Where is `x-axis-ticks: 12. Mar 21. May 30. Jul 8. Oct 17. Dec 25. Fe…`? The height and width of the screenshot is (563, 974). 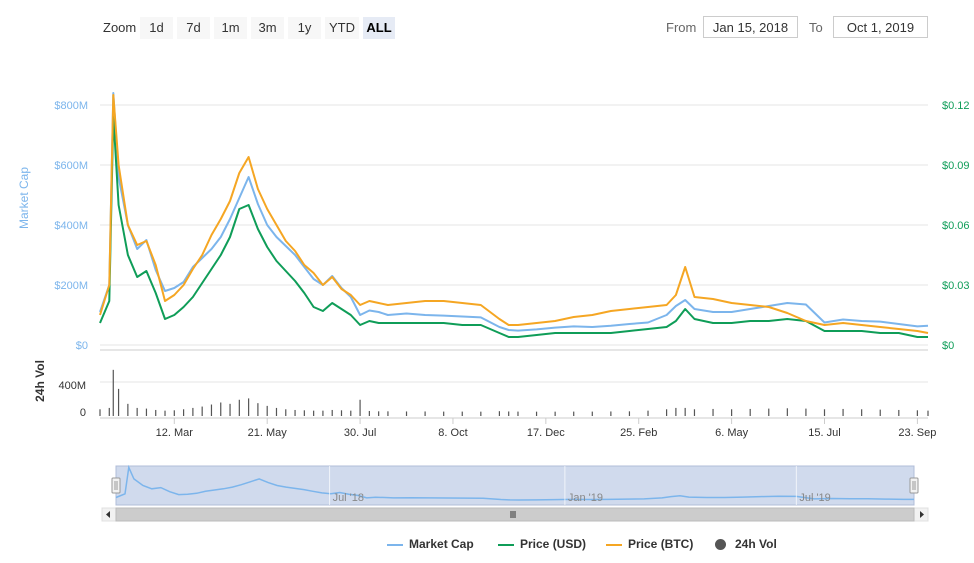
x-axis-ticks: 12. Mar 21. May 30. Jul 8. Oct 17. Dec 25. Fe… is located at coordinates (546, 428).